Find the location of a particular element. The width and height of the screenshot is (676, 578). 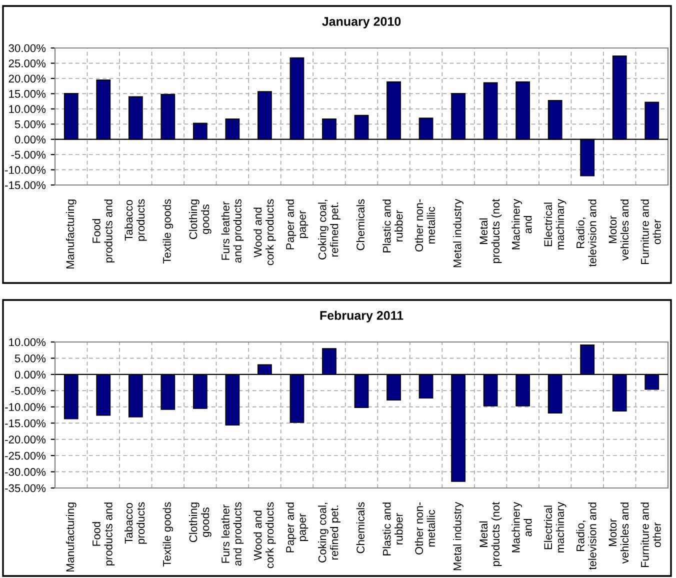

y-tick-label: 25.00% is located at coordinates (27, 63).